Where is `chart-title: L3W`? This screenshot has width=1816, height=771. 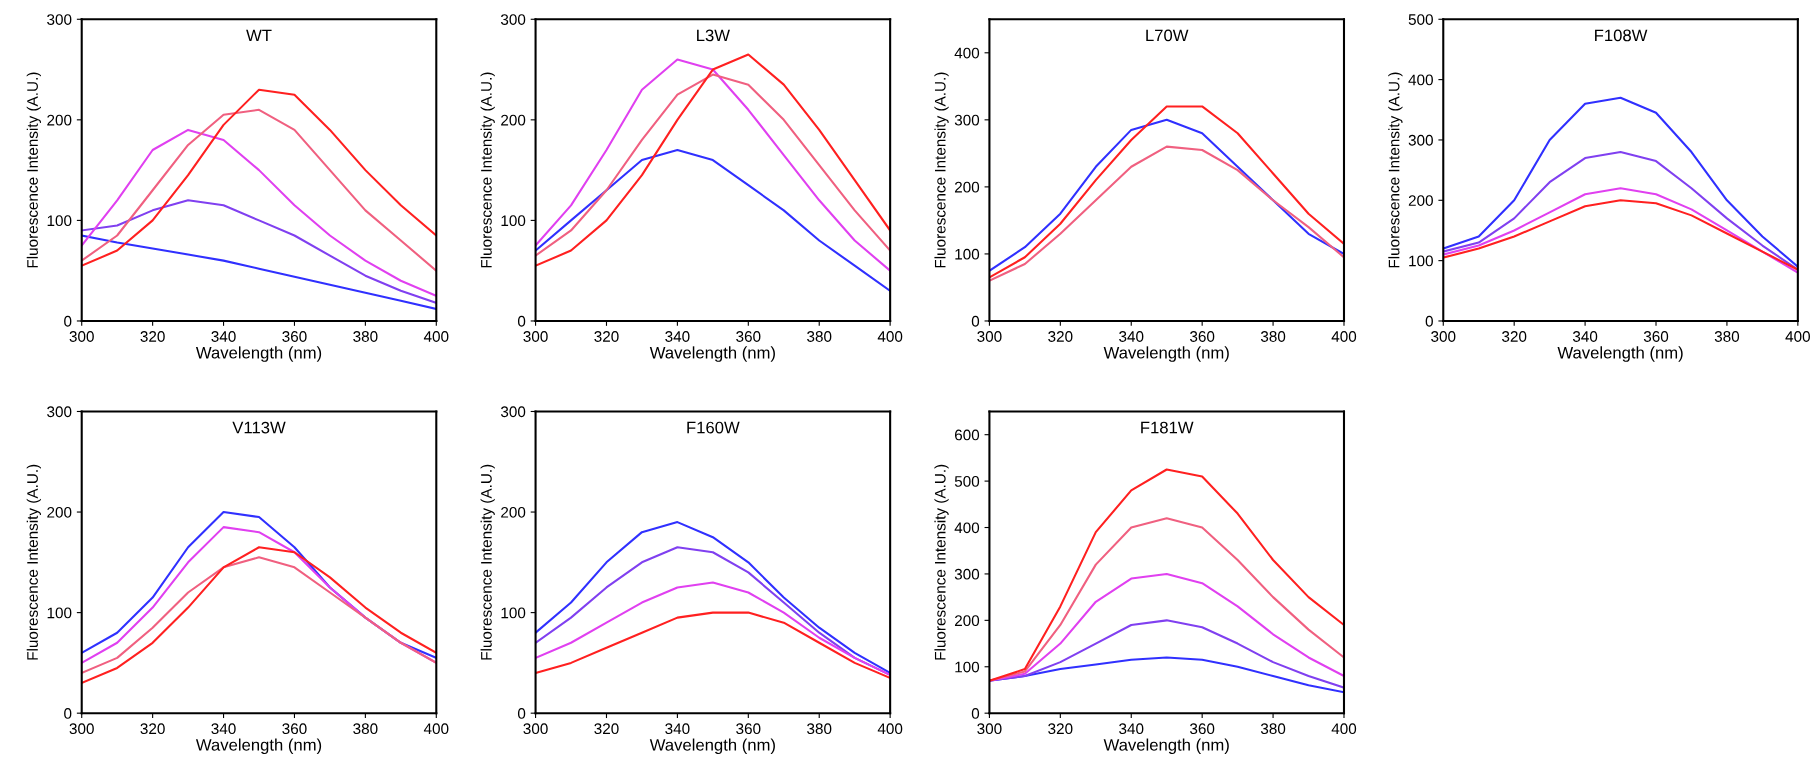
chart-title: L3W is located at coordinates (713, 35).